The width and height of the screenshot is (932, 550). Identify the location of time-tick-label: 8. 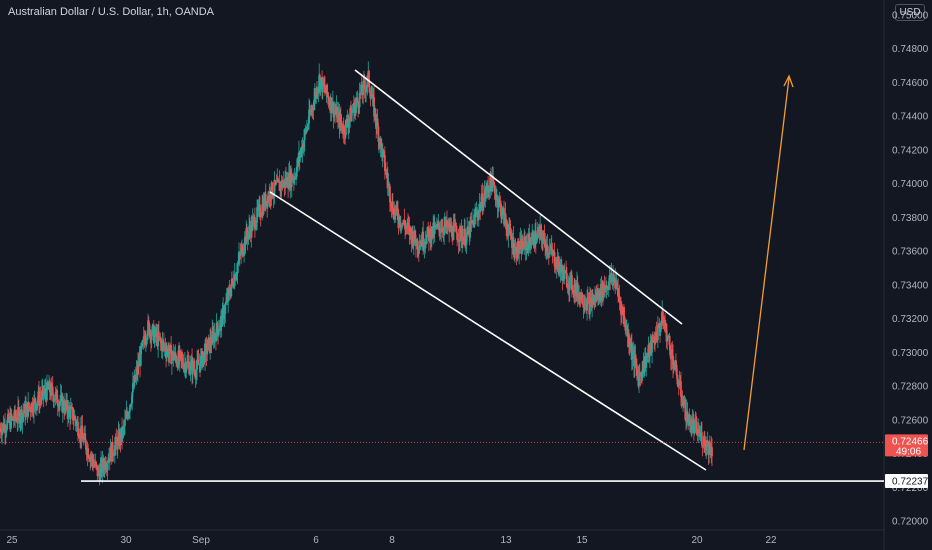
(392, 540).